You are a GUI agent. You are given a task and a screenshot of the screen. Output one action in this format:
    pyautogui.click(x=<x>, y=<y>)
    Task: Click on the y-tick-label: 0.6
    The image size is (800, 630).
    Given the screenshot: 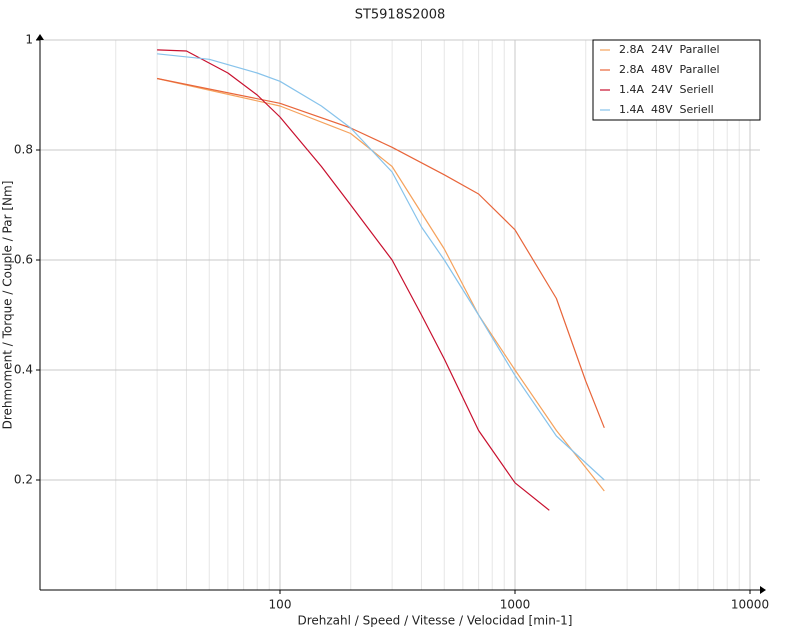 What is the action you would take?
    pyautogui.click(x=23, y=260)
    